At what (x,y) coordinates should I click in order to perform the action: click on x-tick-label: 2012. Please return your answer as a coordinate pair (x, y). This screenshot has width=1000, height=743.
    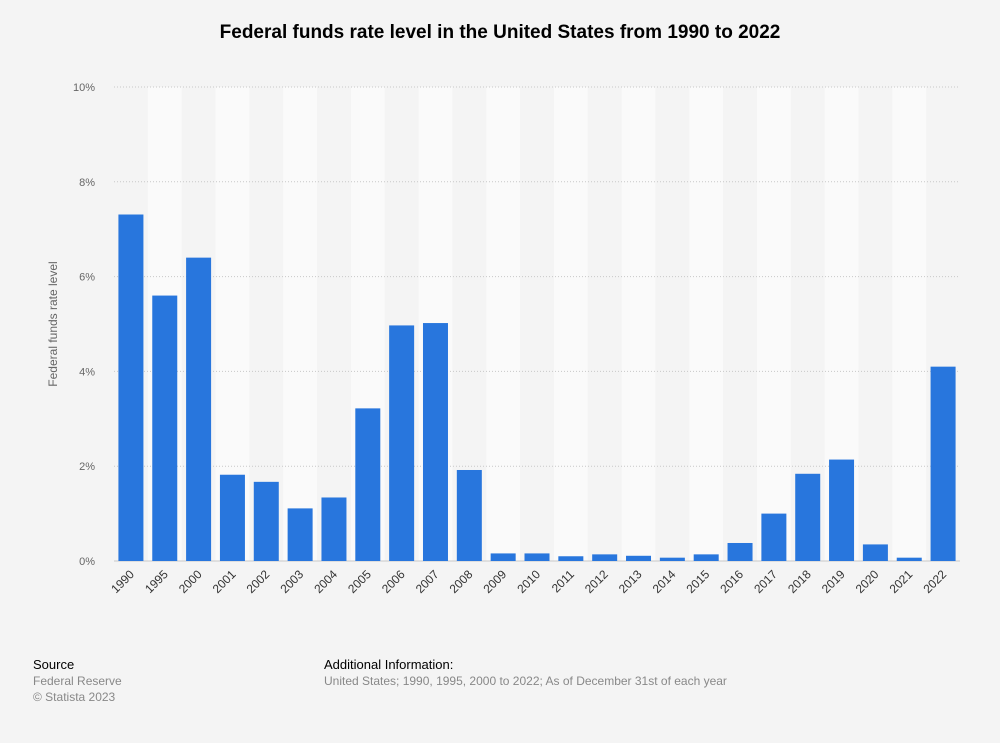
    Looking at the image, I should click on (596, 581).